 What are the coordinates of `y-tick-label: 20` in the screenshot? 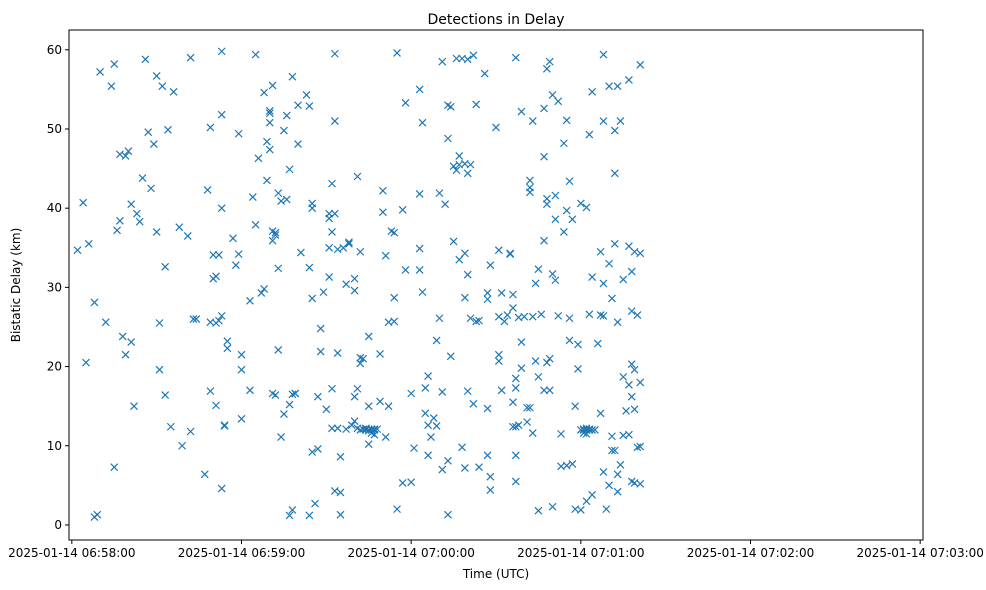 It's located at (54, 367).